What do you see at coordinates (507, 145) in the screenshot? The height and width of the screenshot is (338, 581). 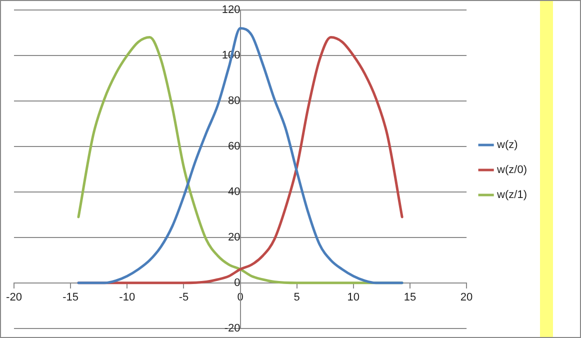 I see `legend-label: w(z)` at bounding box center [507, 145].